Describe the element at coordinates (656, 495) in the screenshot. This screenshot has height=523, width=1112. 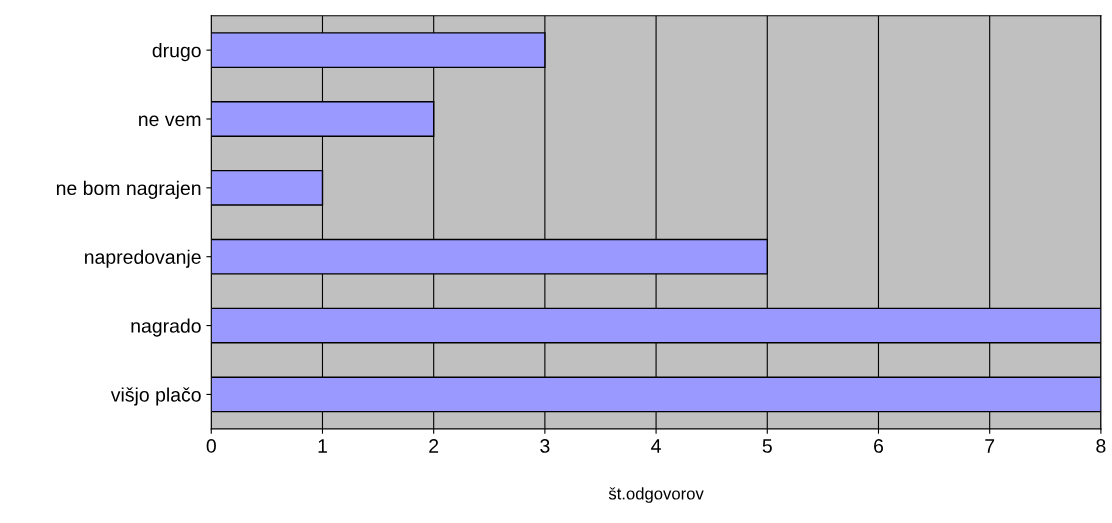
I see `x-axis-title: št.odgovorov` at that location.